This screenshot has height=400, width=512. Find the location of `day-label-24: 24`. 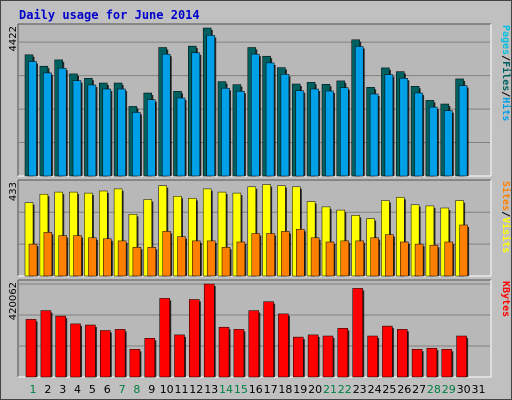

day-label-24: 24 is located at coordinates (375, 389).